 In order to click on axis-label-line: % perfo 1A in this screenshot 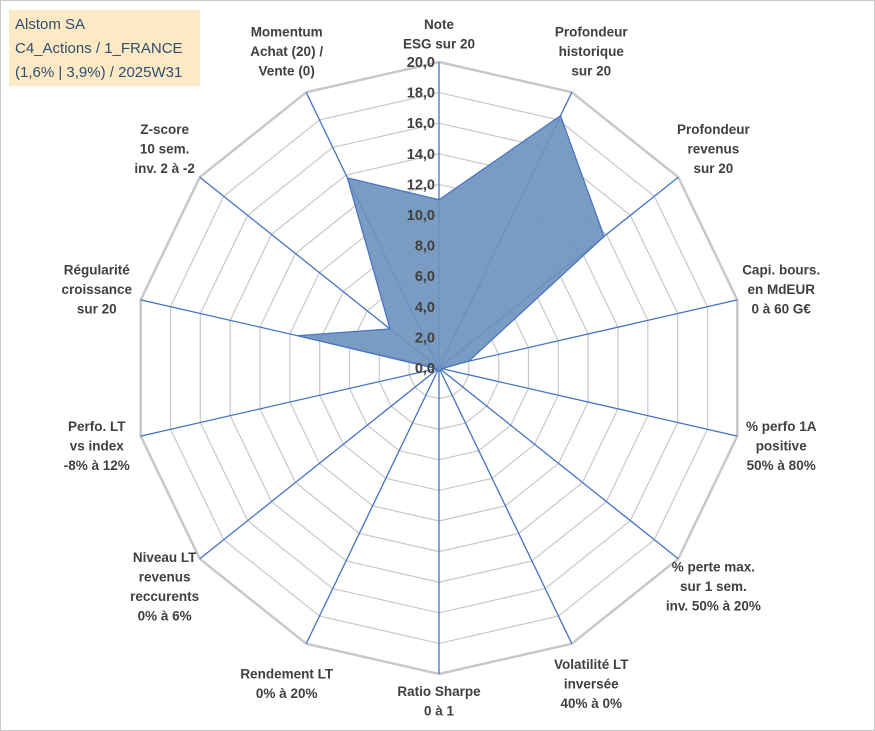, I will do `click(781, 426)`.